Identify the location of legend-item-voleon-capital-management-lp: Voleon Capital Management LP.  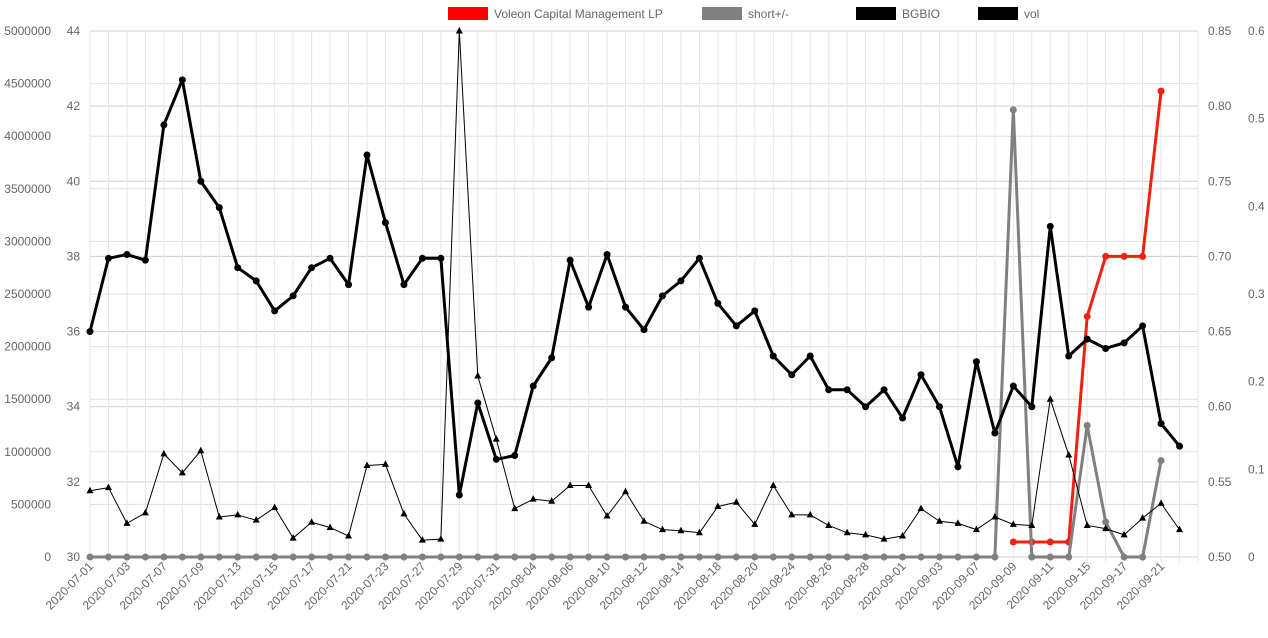
(555, 14).